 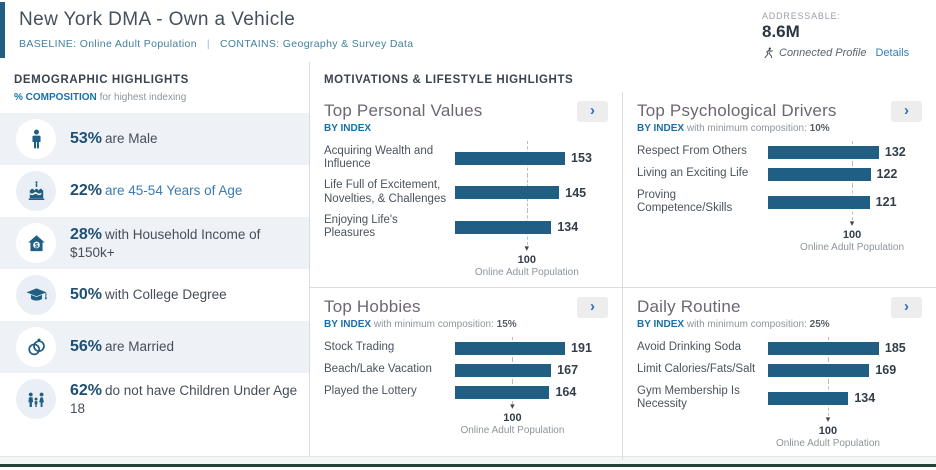 I want to click on demographic-item: 50% with College Degree, so click(x=154, y=295).